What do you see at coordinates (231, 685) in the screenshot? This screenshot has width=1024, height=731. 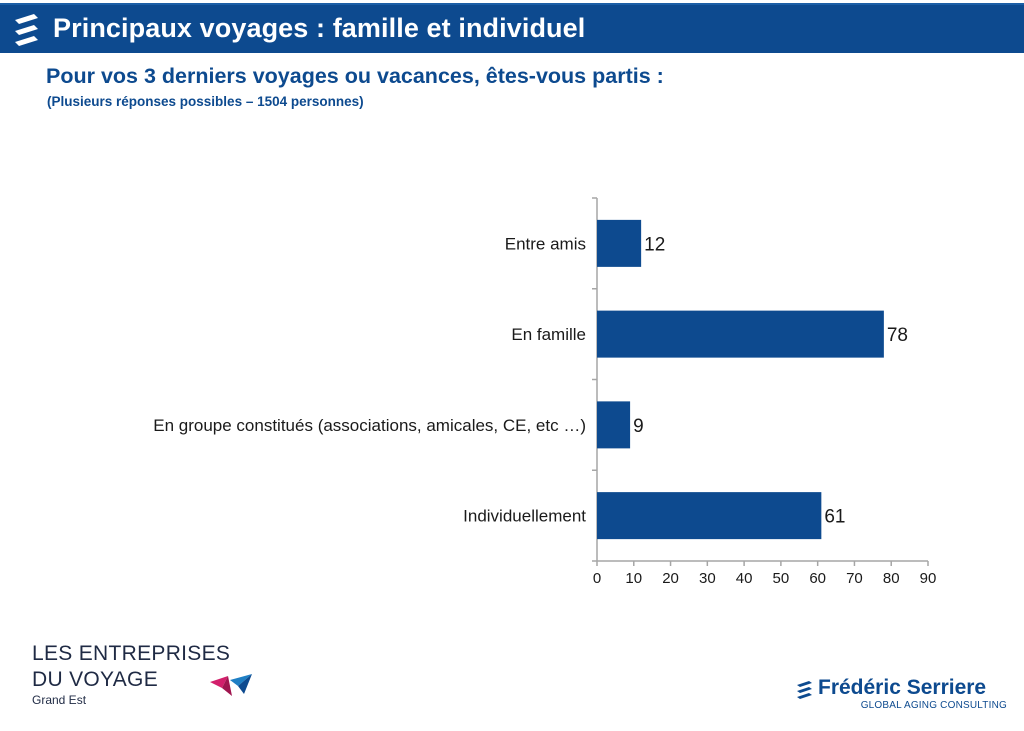 I see `paper-plane-logo-icon` at bounding box center [231, 685].